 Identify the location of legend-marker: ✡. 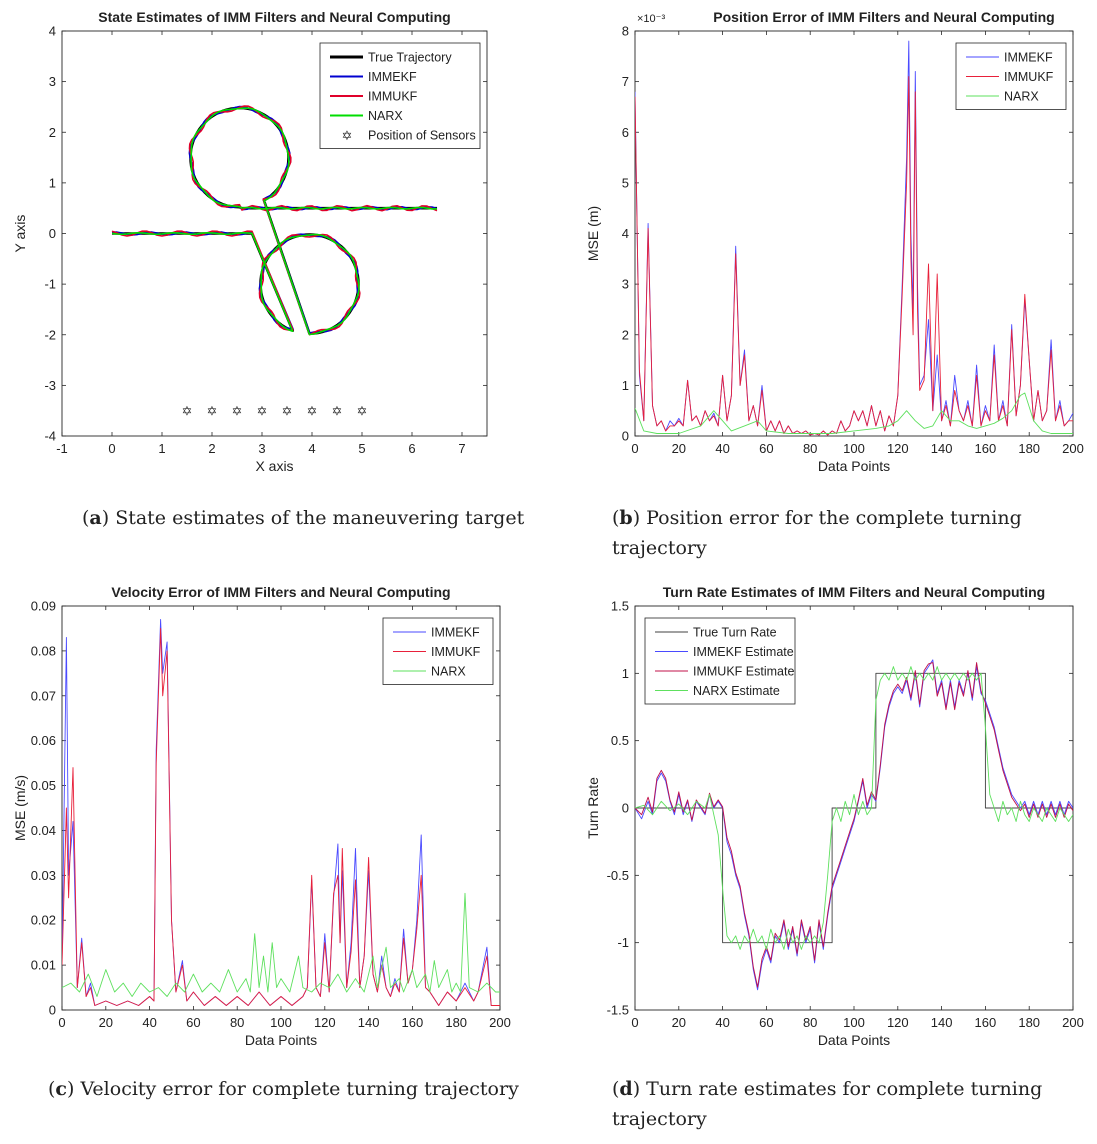
(347, 136).